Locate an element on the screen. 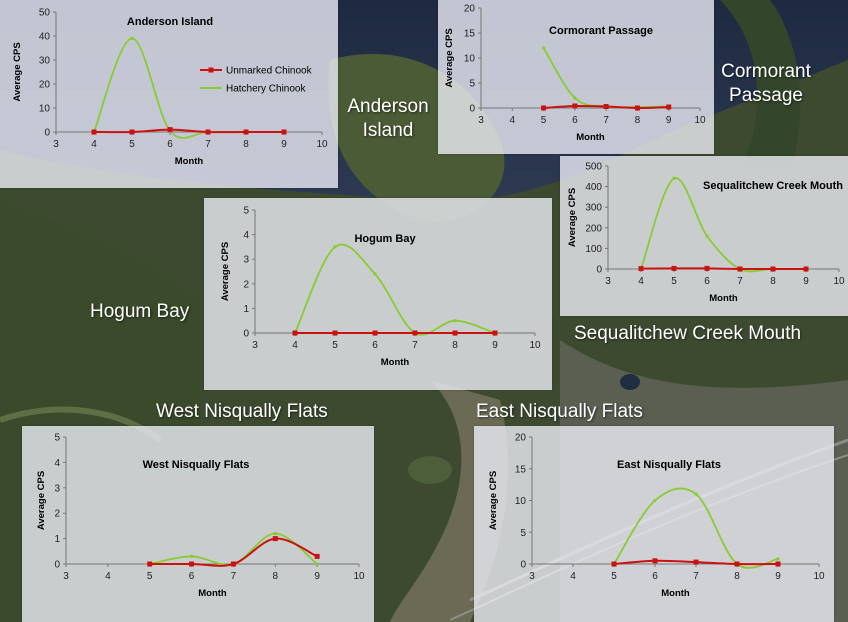  legend-label-unmarked: Unmarked Chinook is located at coordinates (269, 71).